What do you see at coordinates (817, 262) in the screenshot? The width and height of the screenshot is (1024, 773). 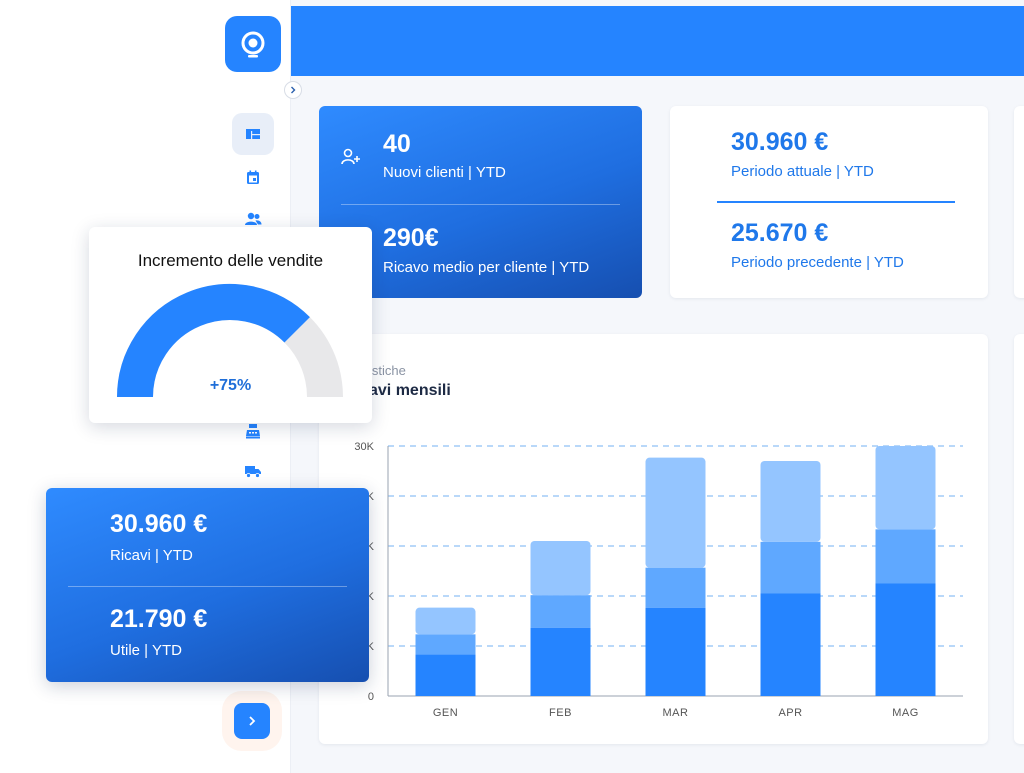 I see `previous-period-label: Periodo precedente | YTD` at bounding box center [817, 262].